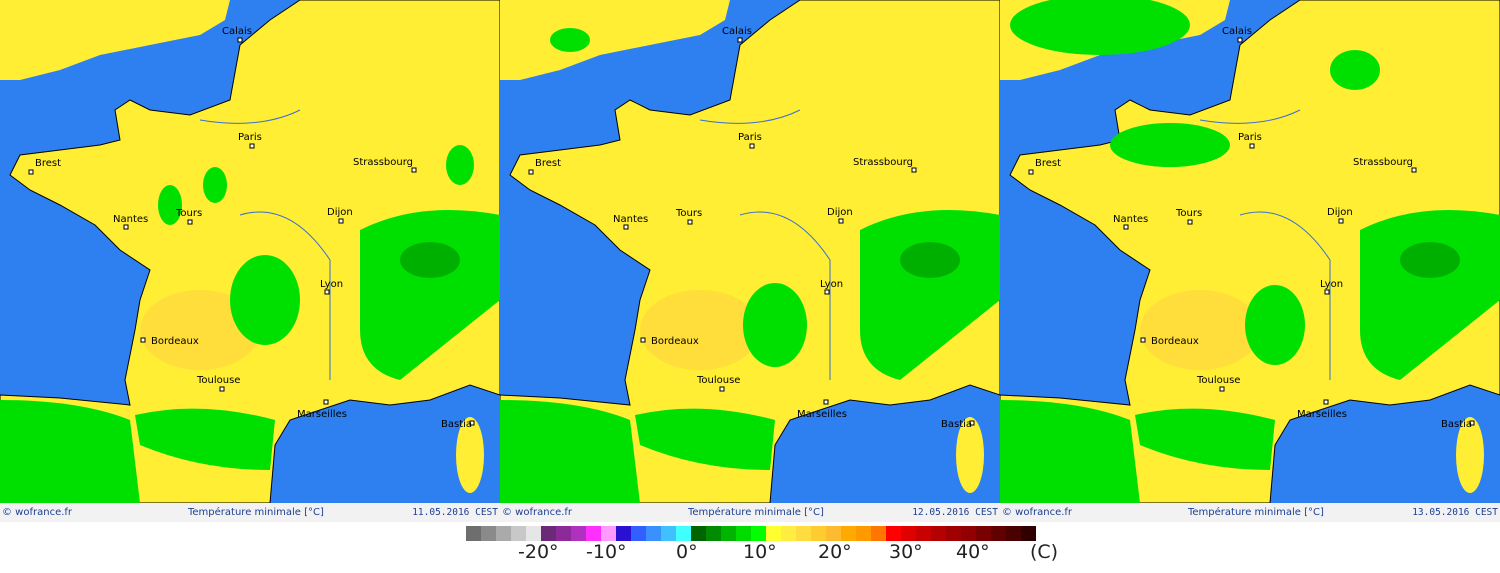 The image size is (1500, 573). I want to click on alps-cool-zone, so click(930, 295).